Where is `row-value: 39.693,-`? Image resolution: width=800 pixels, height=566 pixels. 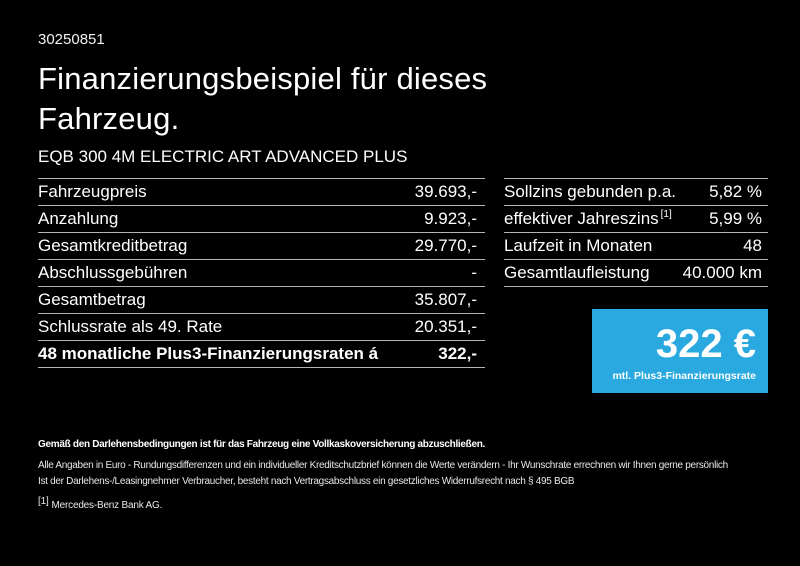 row-value: 39.693,- is located at coordinates (445, 191).